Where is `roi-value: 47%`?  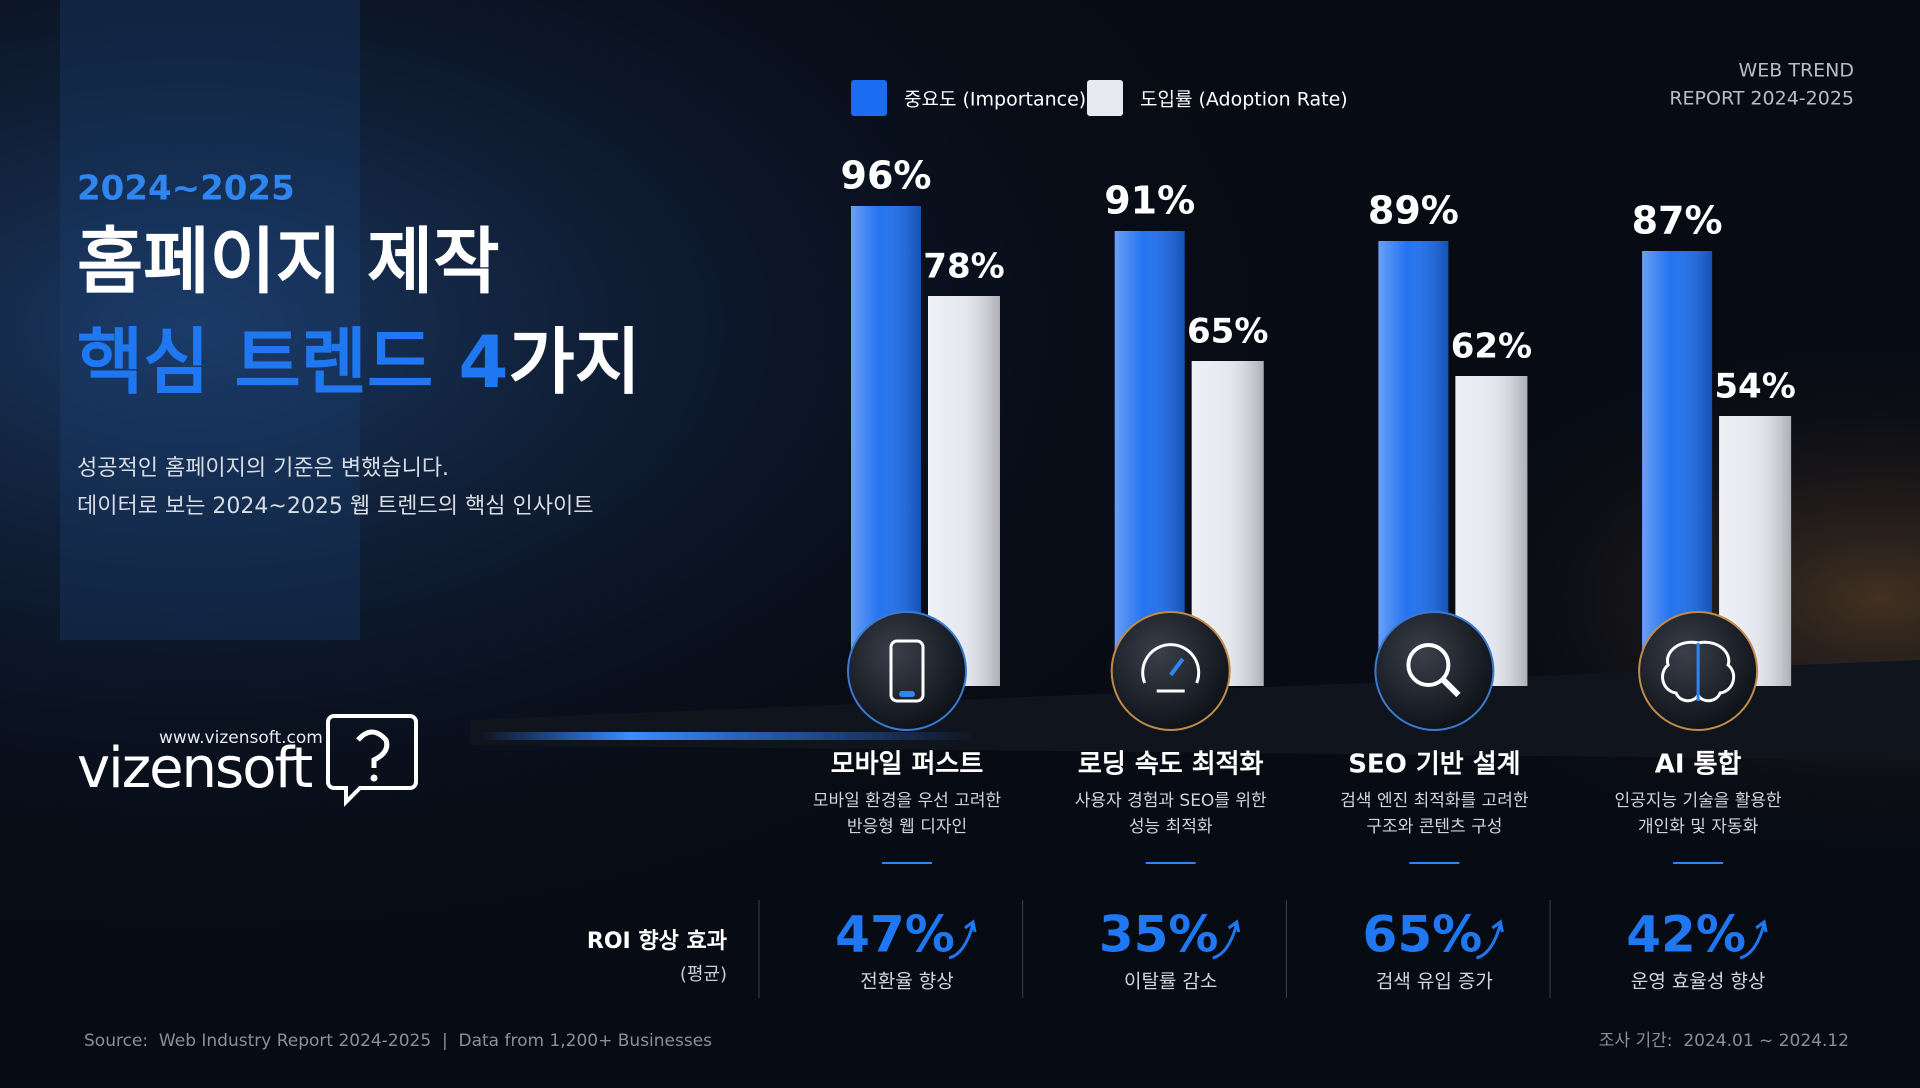 roi-value: 47% is located at coordinates (895, 935).